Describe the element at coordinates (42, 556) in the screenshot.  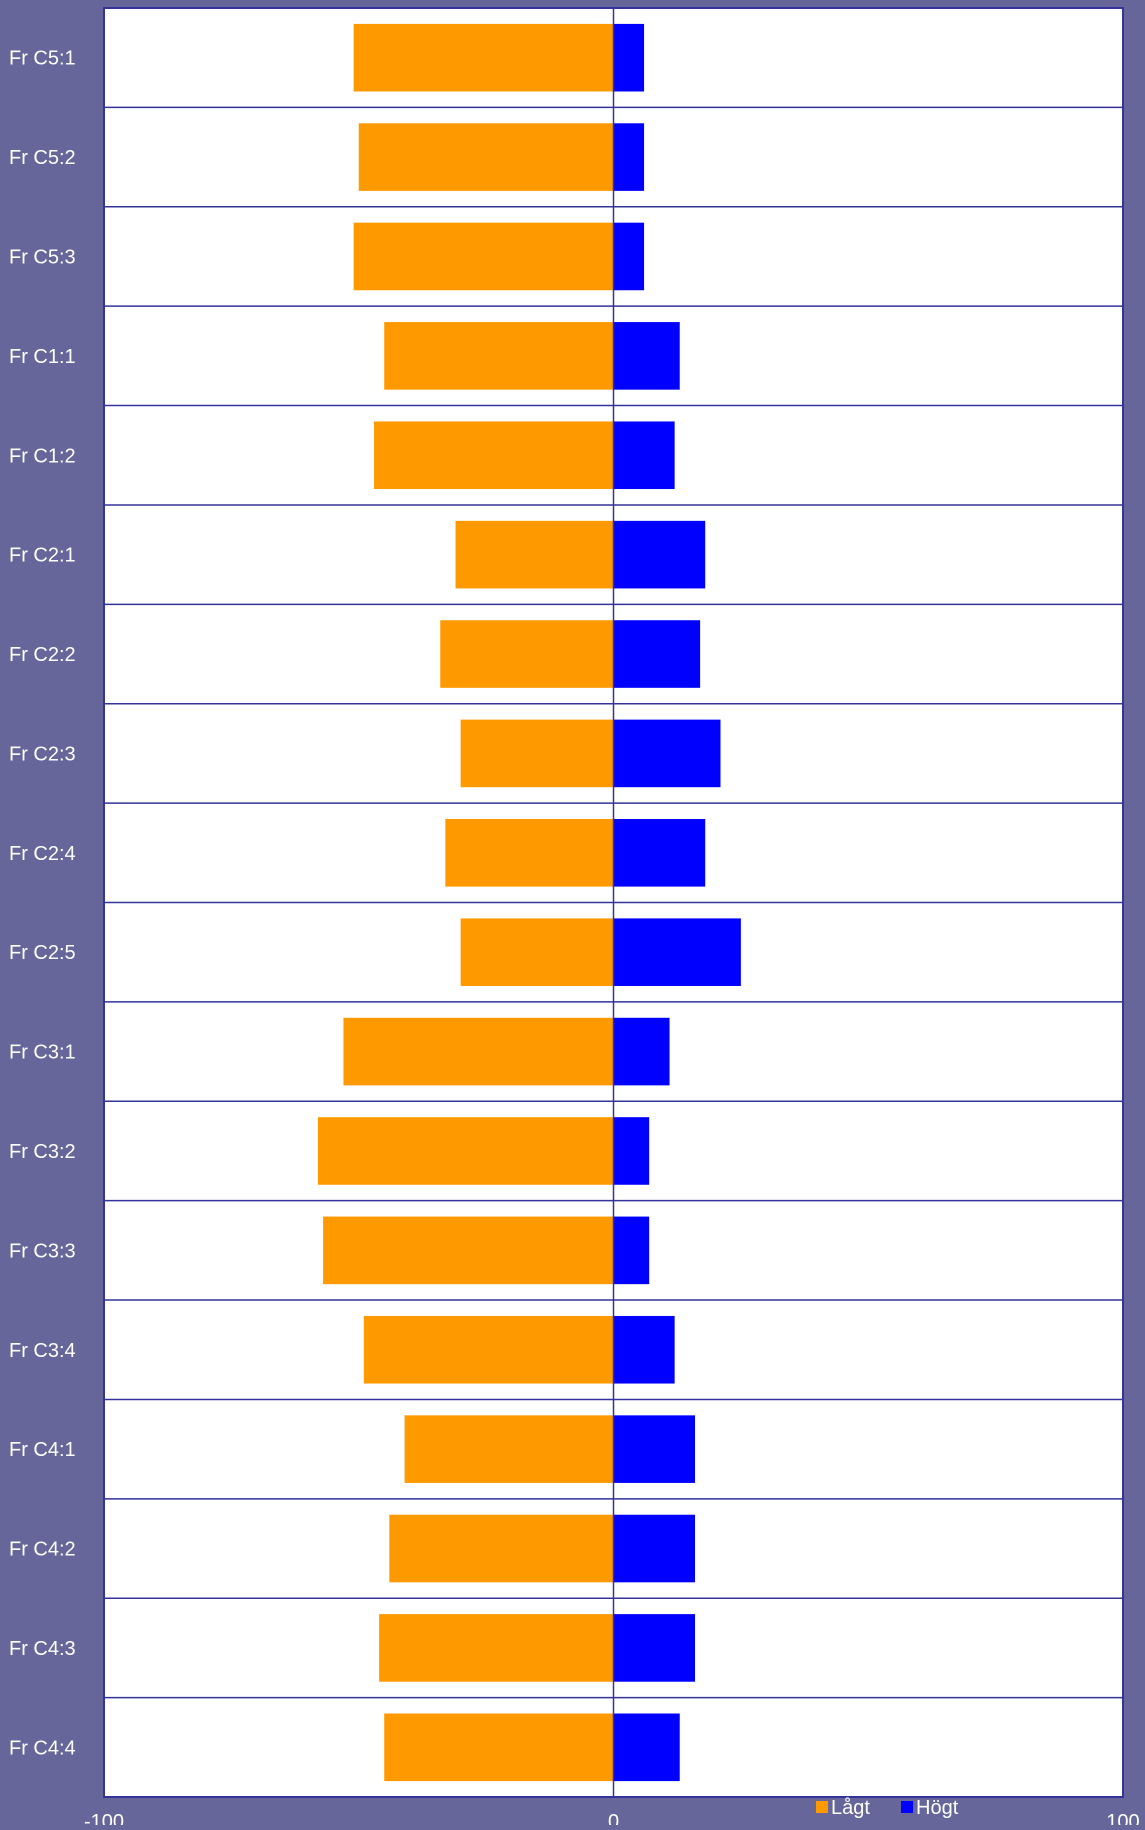
I see `category-label: Fr C2:1` at that location.